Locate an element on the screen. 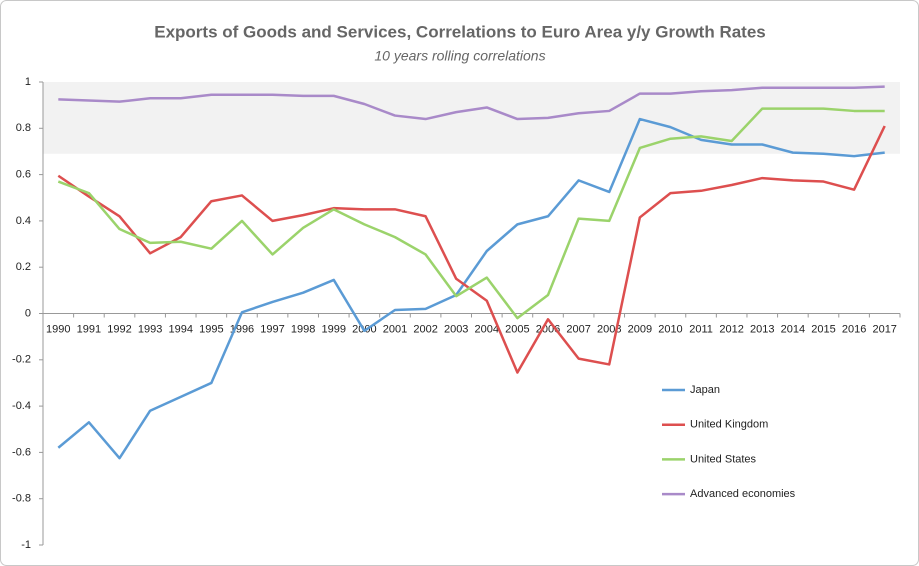 The height and width of the screenshot is (566, 919). x-tick-label: 2015 is located at coordinates (823, 329).